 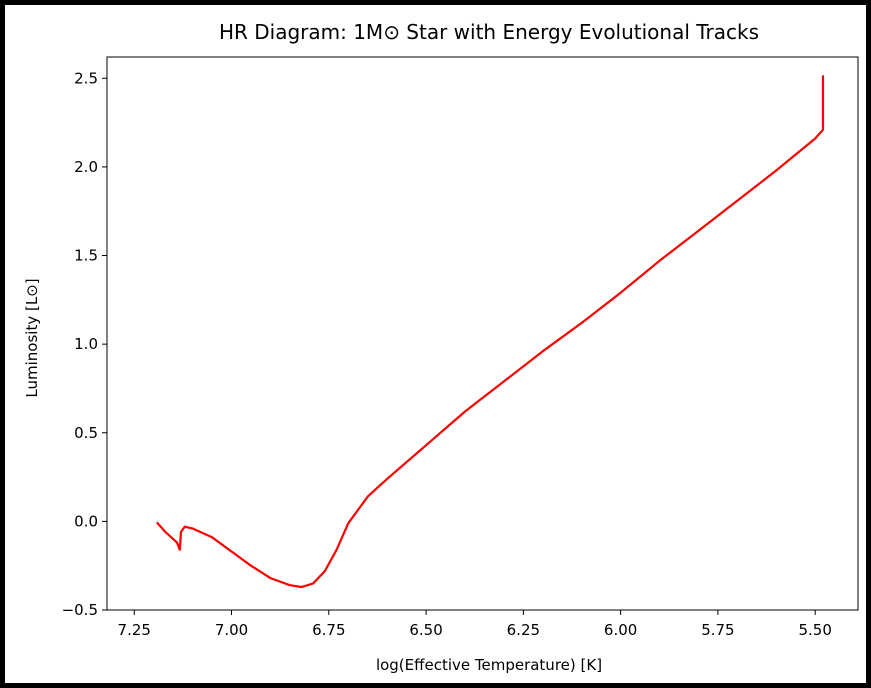 I want to click on x-tick-label: 7.25, so click(x=134, y=630).